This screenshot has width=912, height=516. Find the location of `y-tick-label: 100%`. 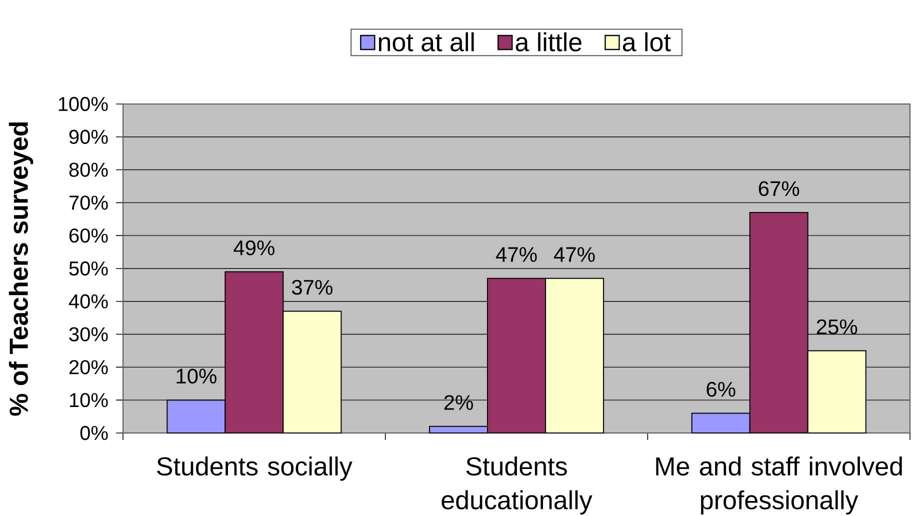

y-tick-label: 100% is located at coordinates (83, 104).